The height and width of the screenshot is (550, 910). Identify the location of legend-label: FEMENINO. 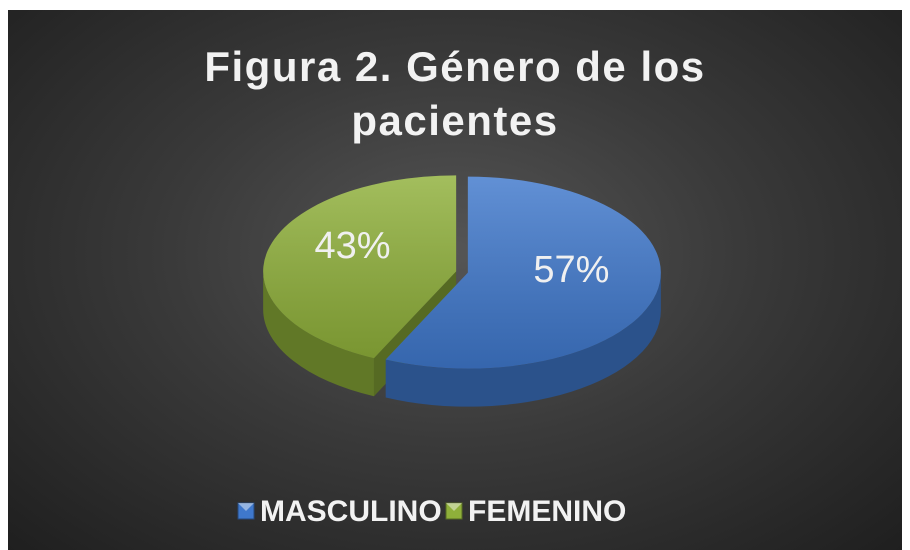
(547, 511).